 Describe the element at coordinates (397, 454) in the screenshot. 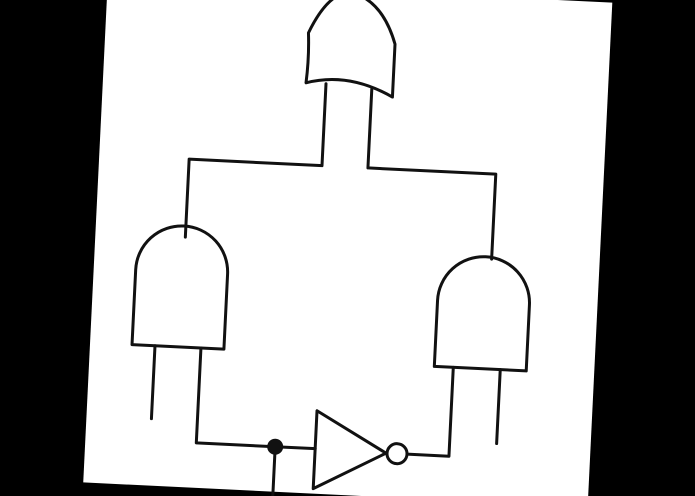

I see `not-gate-bubble` at that location.